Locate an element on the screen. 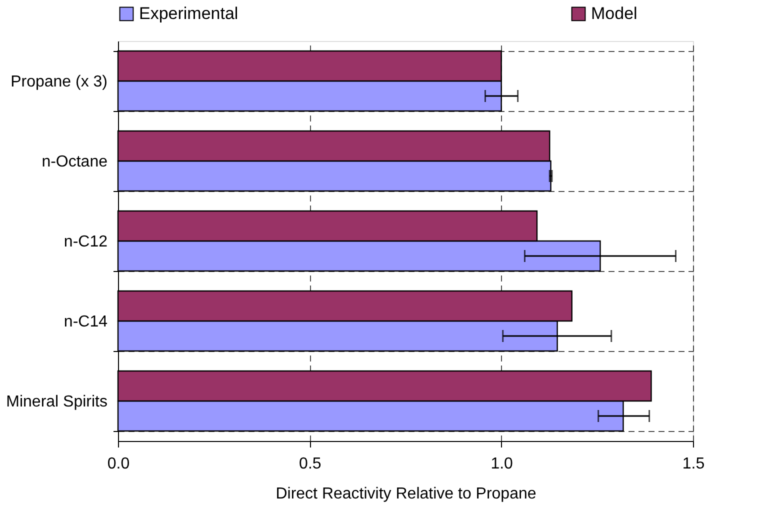 The height and width of the screenshot is (521, 761). x-tick-label: 1.0 is located at coordinates (502, 464).